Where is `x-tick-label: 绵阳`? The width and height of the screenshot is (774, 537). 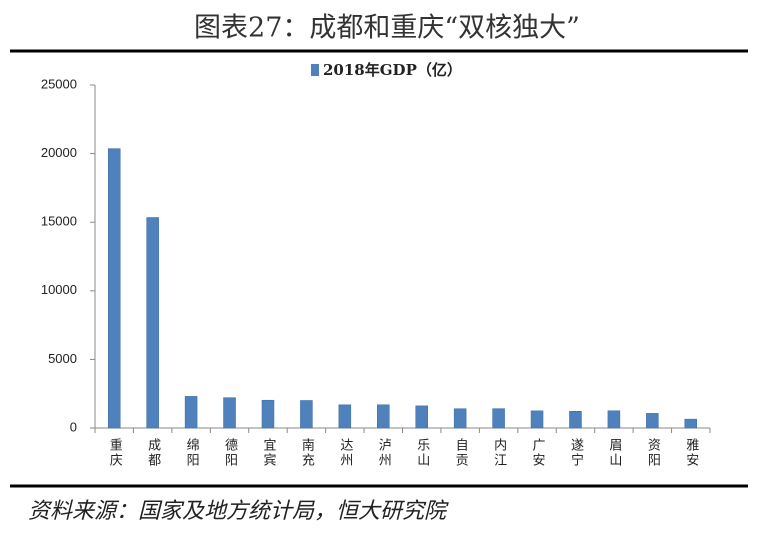 x-tick-label: 绵阳 is located at coordinates (192, 453).